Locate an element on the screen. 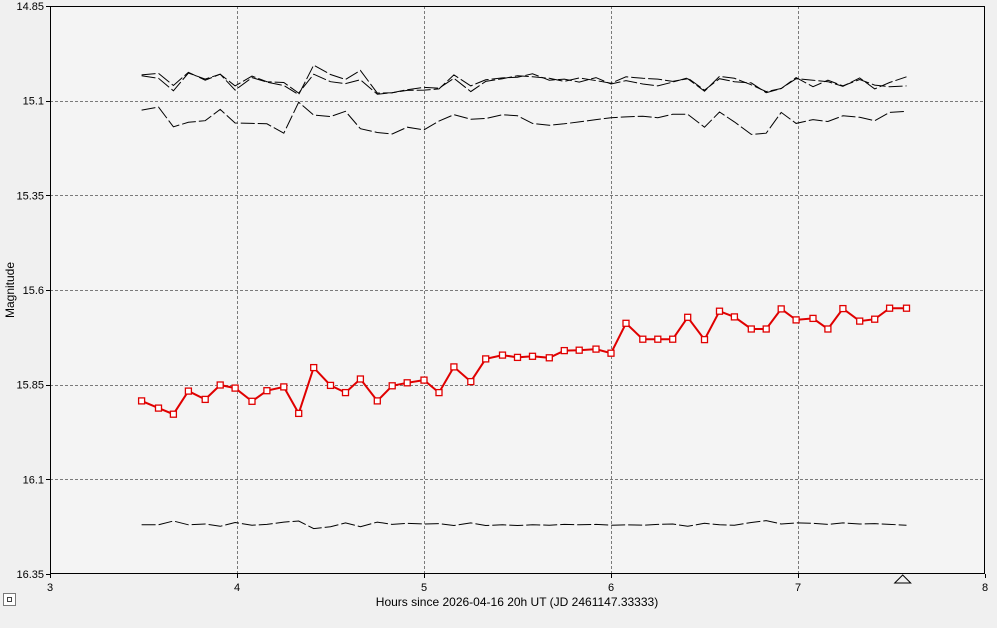  x-tick-label: 7 is located at coordinates (798, 588).